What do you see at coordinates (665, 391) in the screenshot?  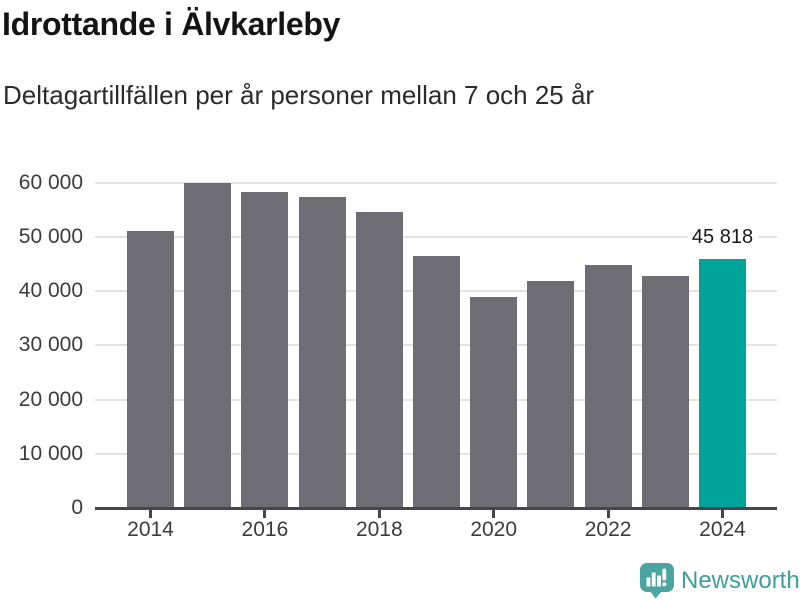 I see `bar-2023` at bounding box center [665, 391].